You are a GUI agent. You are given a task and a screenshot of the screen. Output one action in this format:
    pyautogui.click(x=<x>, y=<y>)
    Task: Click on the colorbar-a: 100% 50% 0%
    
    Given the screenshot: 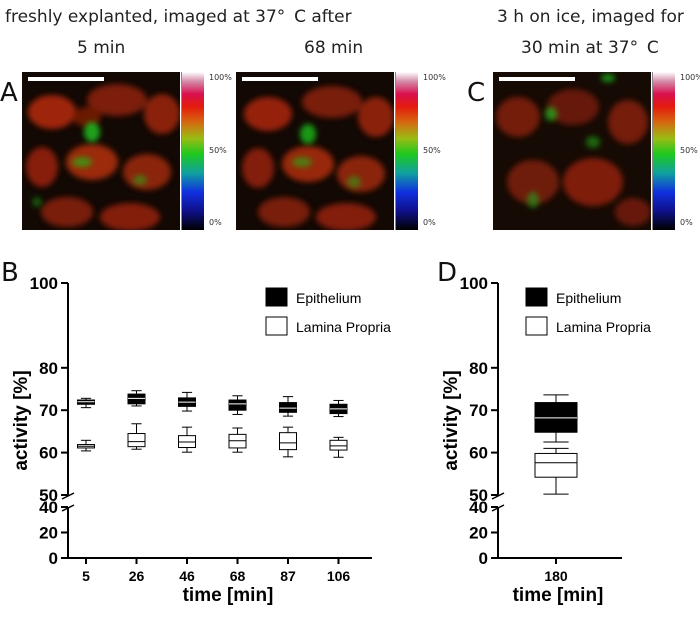 What is the action you would take?
    pyautogui.click(x=206, y=151)
    